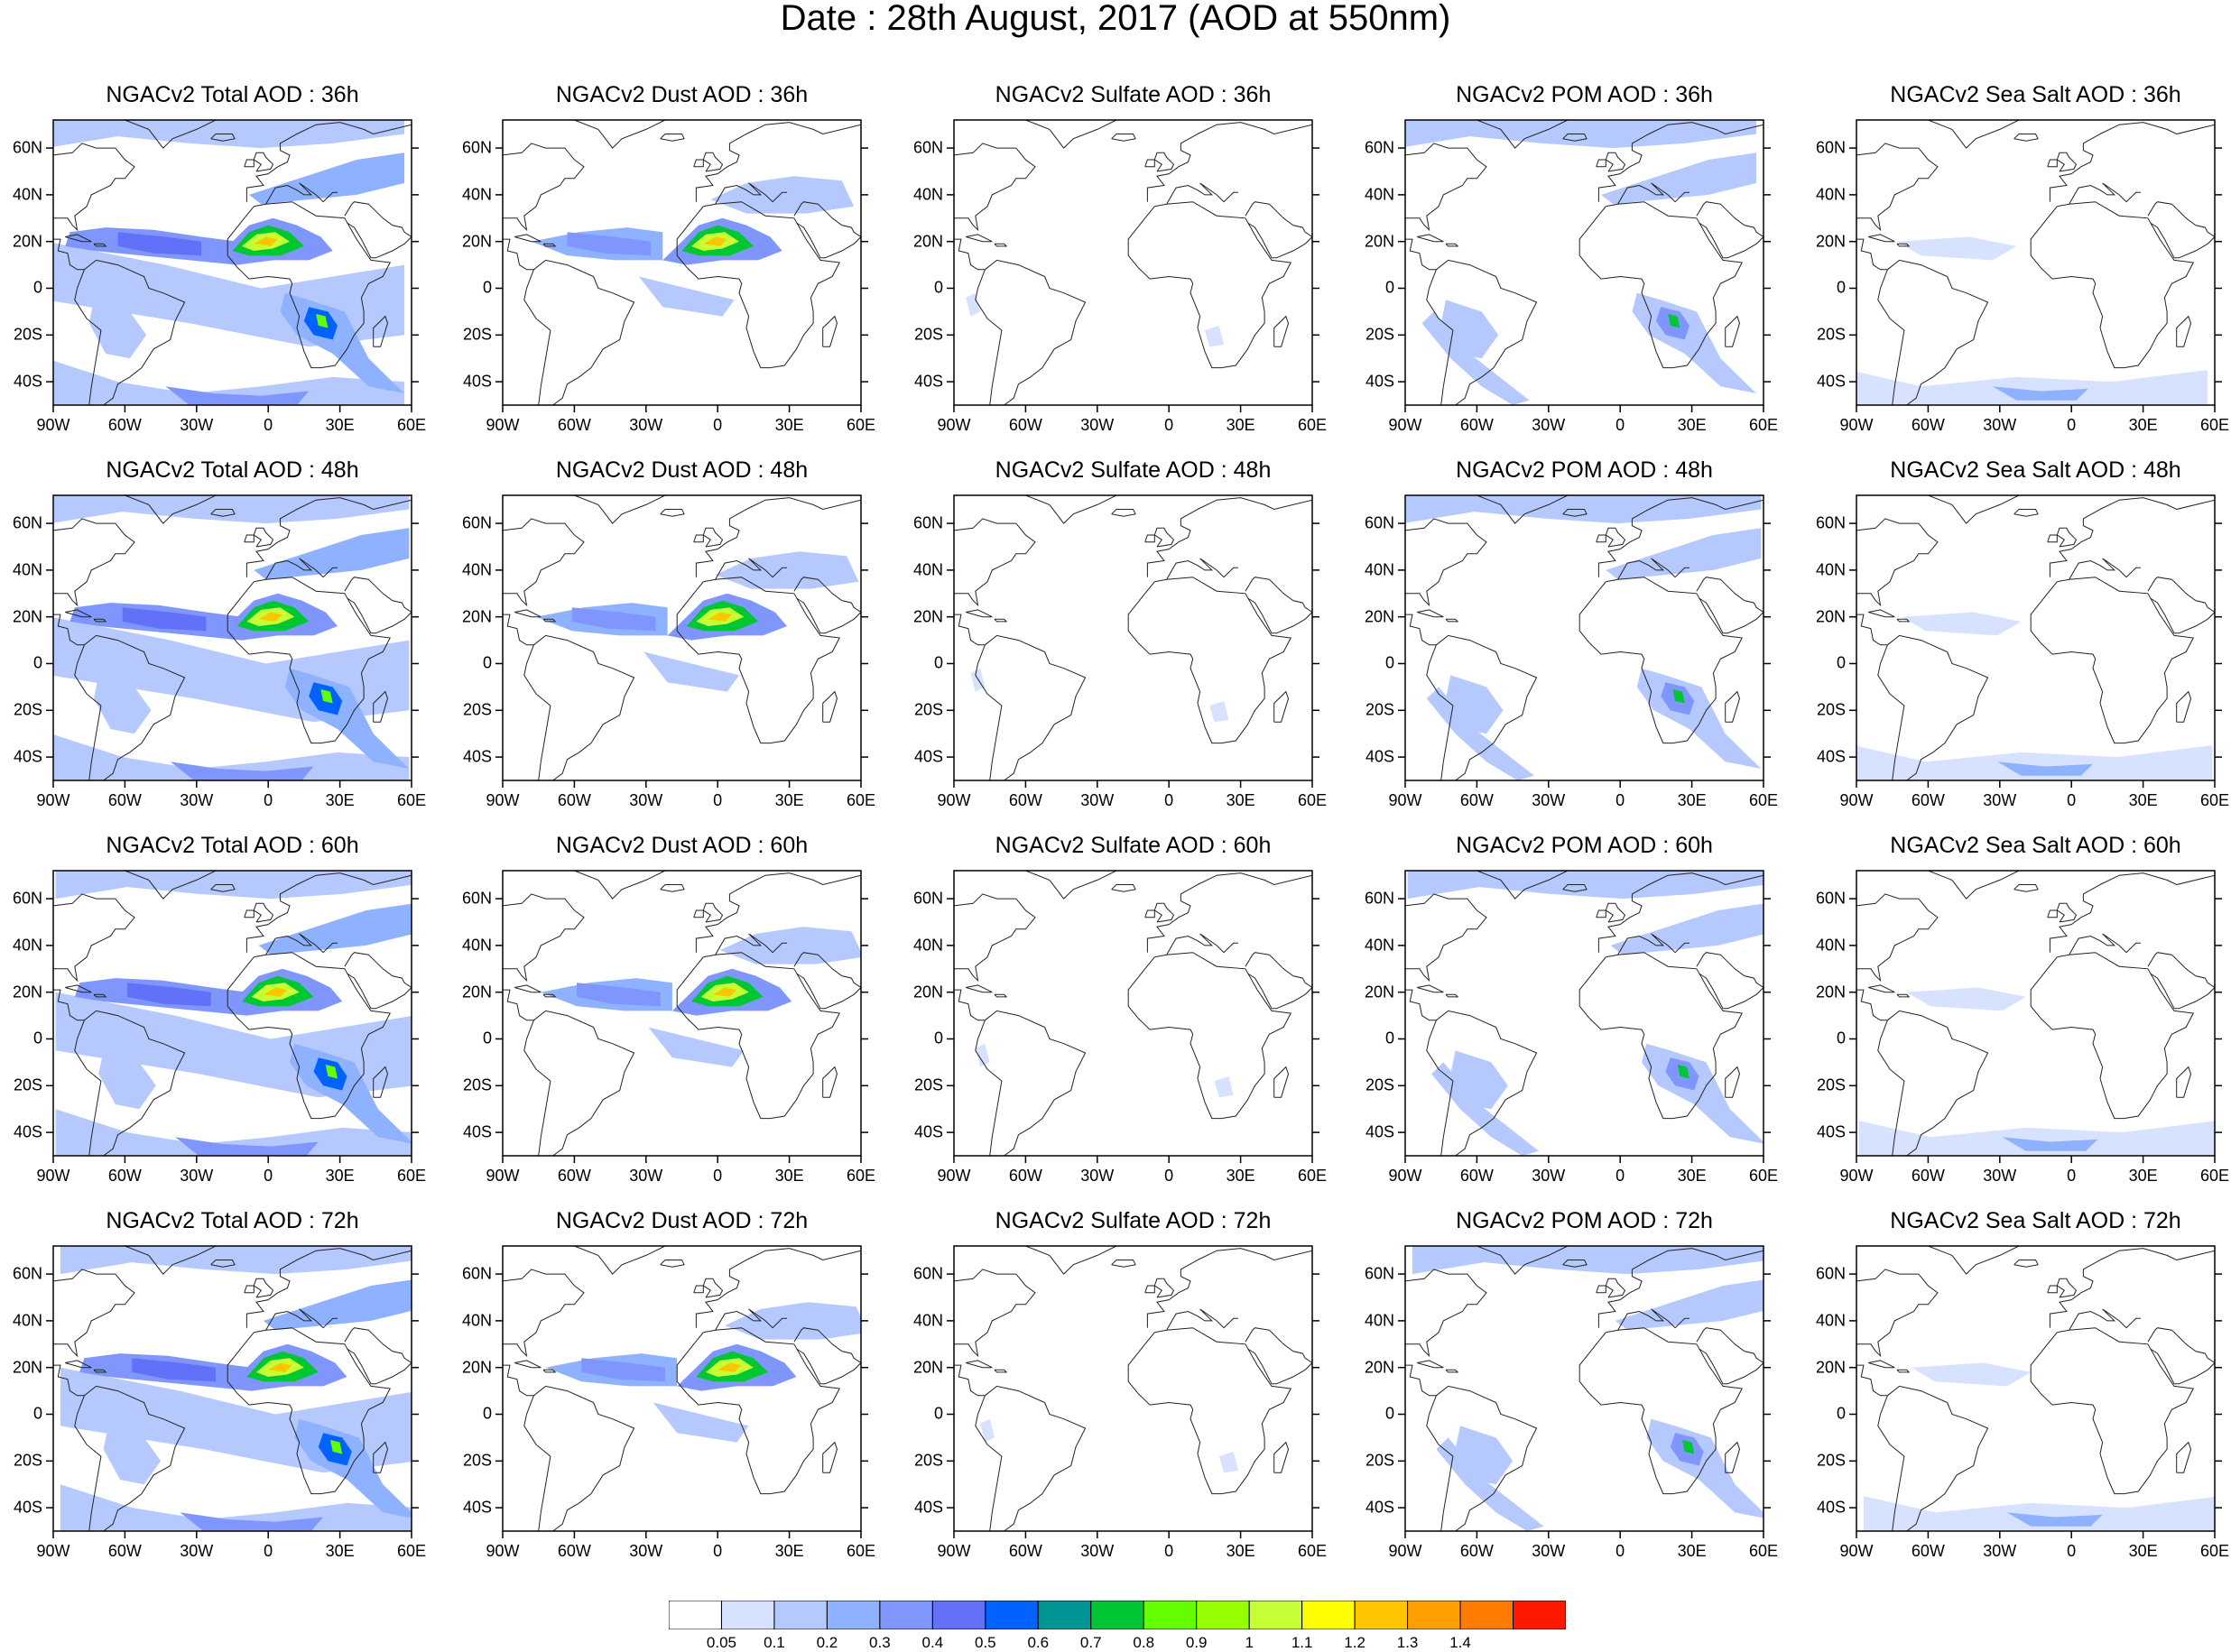 This screenshot has height=1652, width=2231. What do you see at coordinates (232, 470) in the screenshot?
I see `panel-title: NGACv2 Total AOD : 48h` at bounding box center [232, 470].